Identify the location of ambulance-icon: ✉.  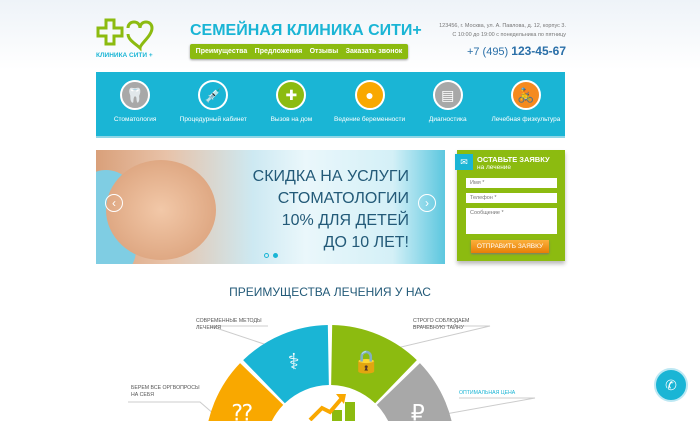
(464, 162).